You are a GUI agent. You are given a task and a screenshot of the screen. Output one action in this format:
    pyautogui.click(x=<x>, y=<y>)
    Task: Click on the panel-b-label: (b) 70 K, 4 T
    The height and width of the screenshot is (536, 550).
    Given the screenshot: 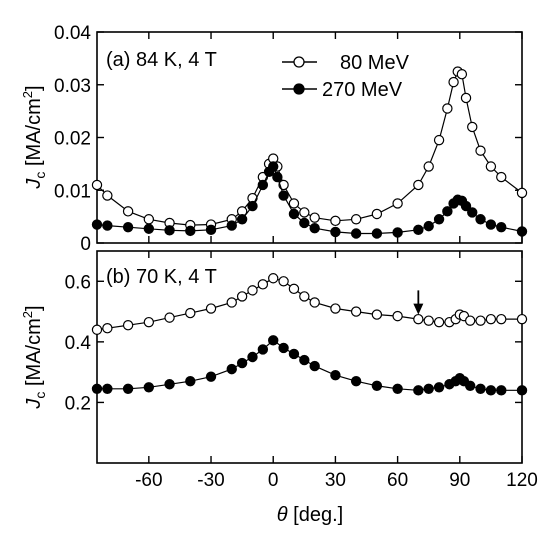 What is the action you would take?
    pyautogui.click(x=161, y=277)
    